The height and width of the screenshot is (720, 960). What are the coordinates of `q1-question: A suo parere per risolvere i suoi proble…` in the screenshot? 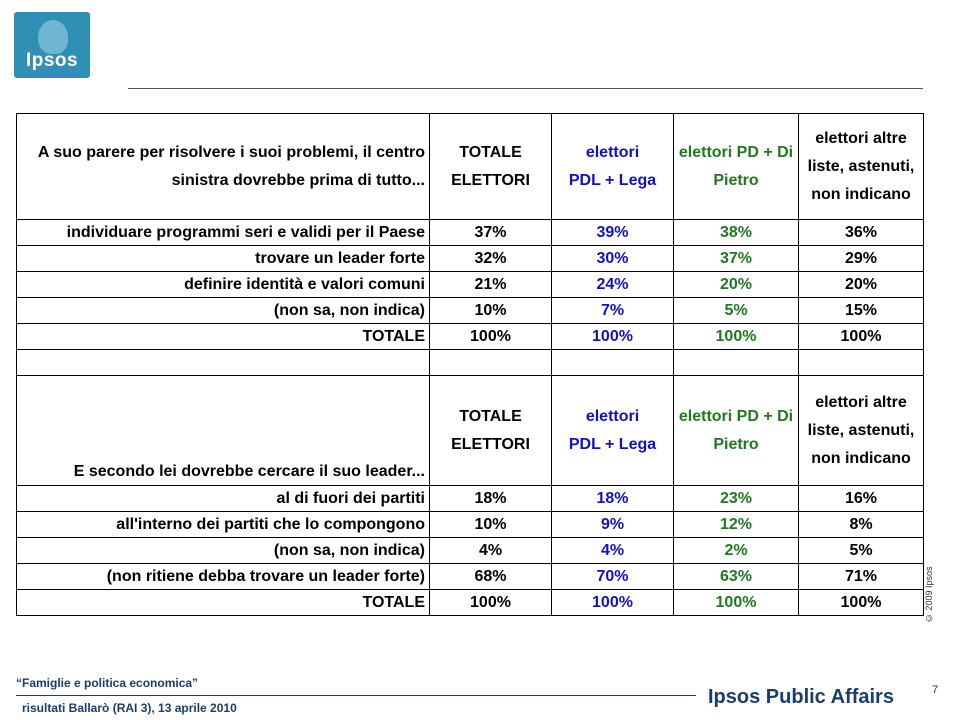 It's located at (223, 166).